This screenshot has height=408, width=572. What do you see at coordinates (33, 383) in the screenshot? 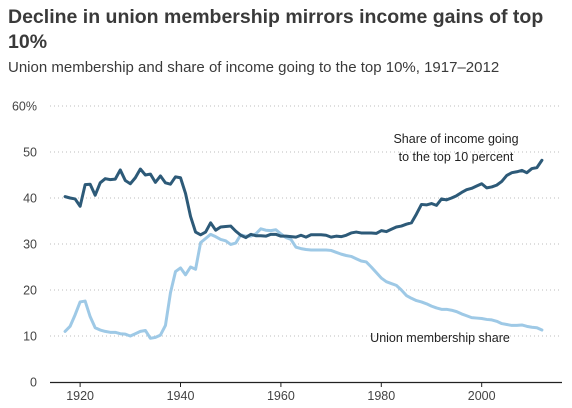
I see `y-tick-label: 0` at bounding box center [33, 383].